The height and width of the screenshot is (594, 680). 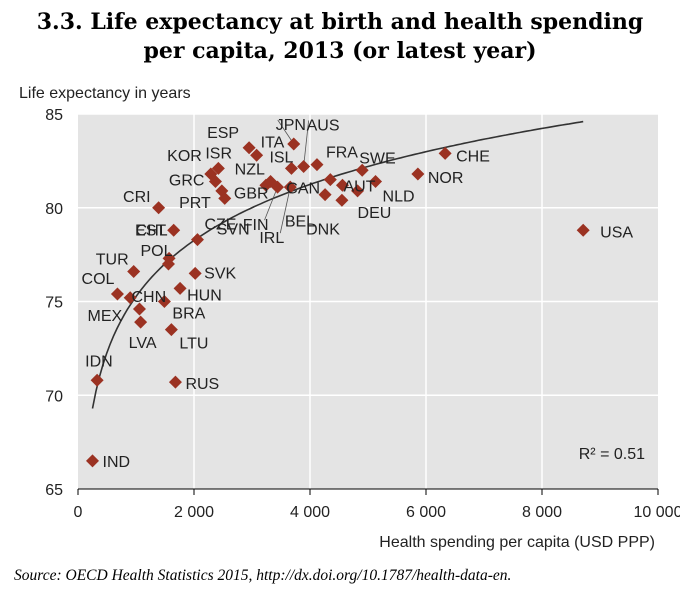 I want to click on chart-title-line-2: per capita, 2013 (or latest year), so click(x=340, y=51).